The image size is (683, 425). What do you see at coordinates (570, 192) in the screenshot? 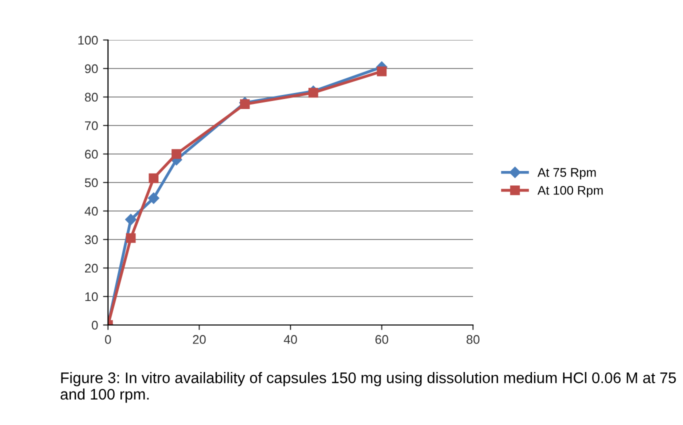
I see `legend-label: At 100 Rpm` at bounding box center [570, 192].